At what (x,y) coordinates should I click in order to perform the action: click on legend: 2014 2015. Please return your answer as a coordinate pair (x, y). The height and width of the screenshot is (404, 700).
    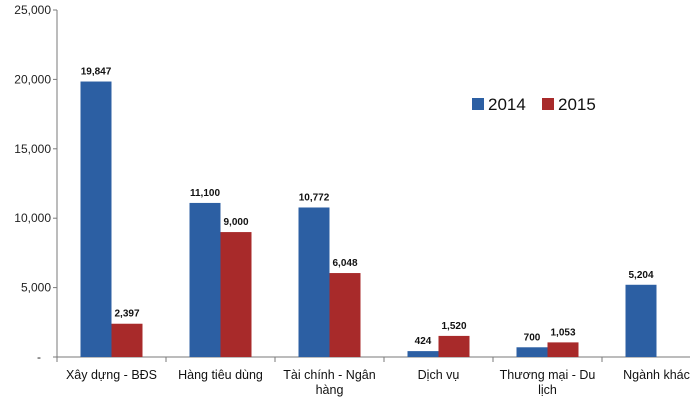
    Looking at the image, I should click on (534, 104).